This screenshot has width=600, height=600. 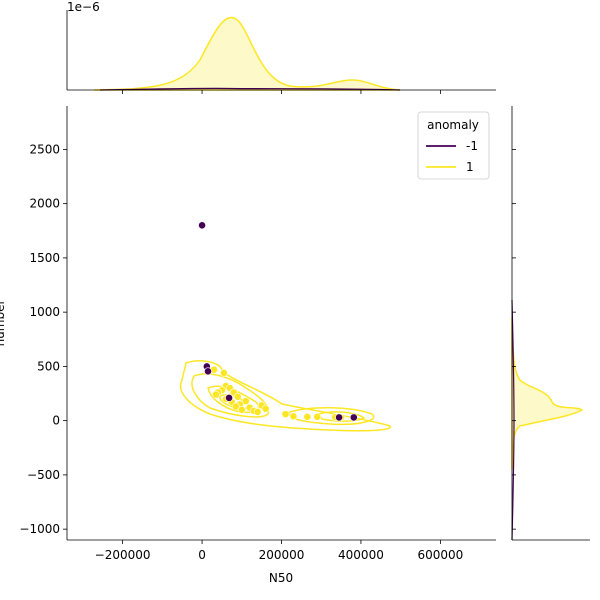 What do you see at coordinates (361, 555) in the screenshot?
I see `x-tick-label: 400000` at bounding box center [361, 555].